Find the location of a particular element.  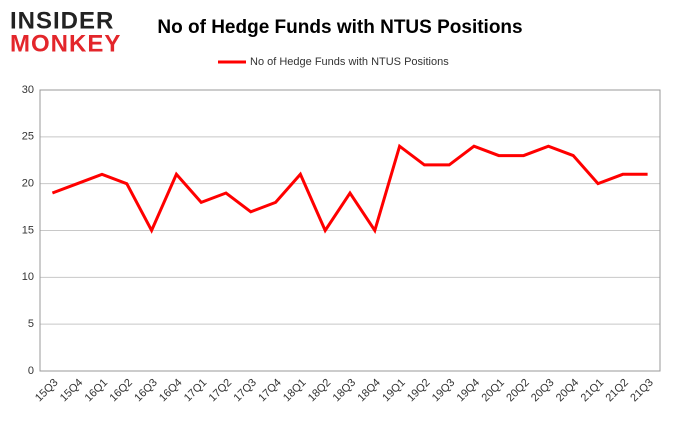

y-tick-label: 15 is located at coordinates (28, 230).